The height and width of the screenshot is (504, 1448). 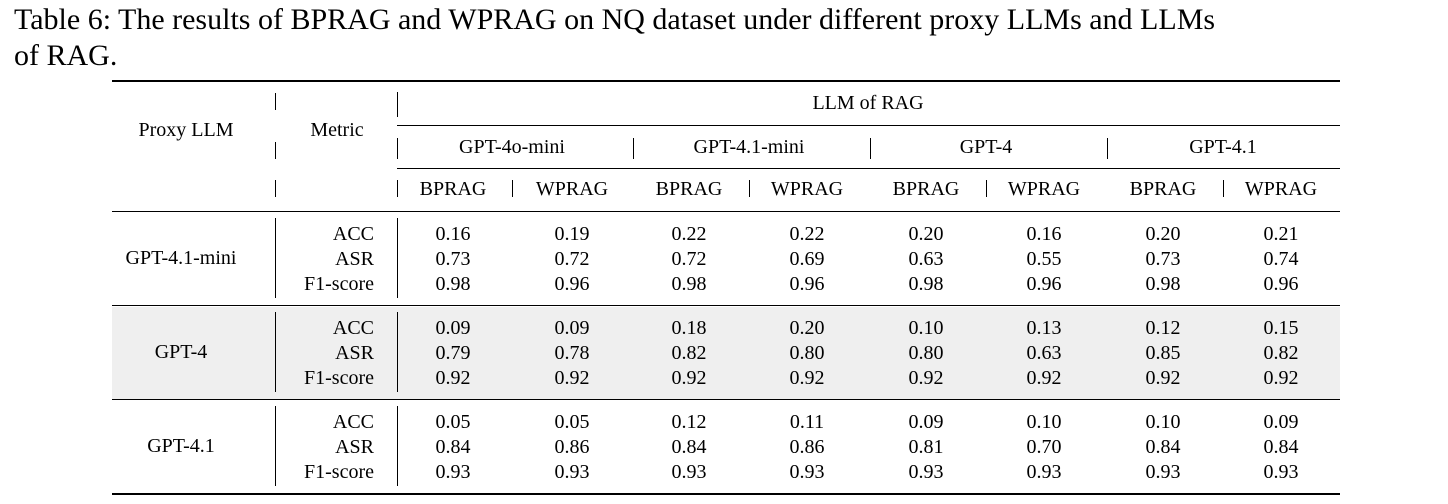 What do you see at coordinates (689, 234) in the screenshot?
I see `value-cell: 0.22` at bounding box center [689, 234].